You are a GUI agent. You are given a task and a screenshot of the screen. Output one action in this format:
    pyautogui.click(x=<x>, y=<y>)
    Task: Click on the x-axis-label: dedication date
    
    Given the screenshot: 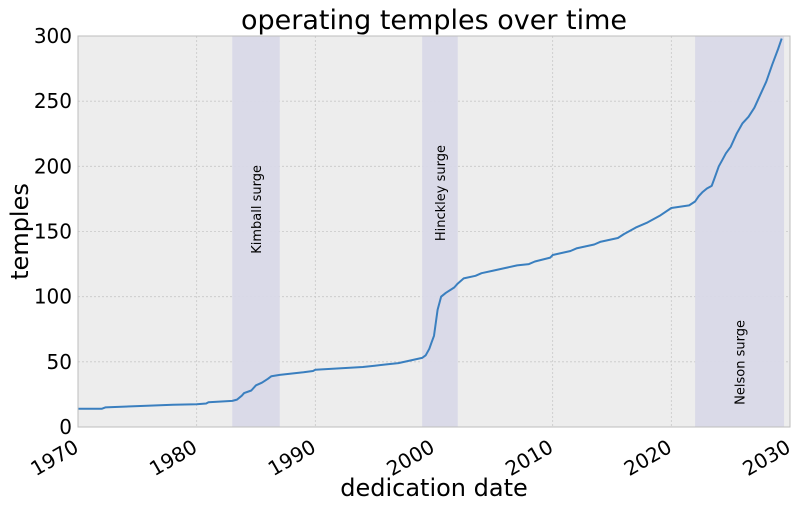 What is the action you would take?
    pyautogui.click(x=434, y=488)
    